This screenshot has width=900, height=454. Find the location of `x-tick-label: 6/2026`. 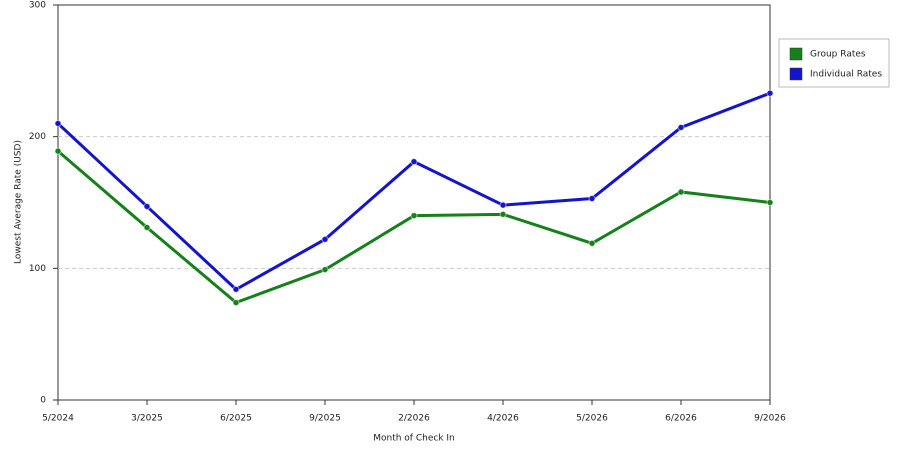

x-tick-label: 6/2026 is located at coordinates (681, 419).